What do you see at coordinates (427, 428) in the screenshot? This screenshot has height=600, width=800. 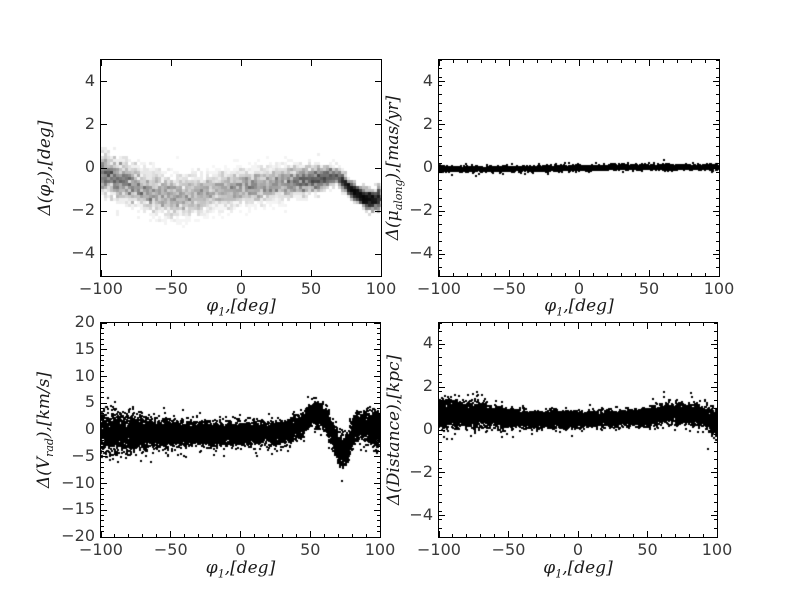 I see `y-tick-label: 0` at bounding box center [427, 428].